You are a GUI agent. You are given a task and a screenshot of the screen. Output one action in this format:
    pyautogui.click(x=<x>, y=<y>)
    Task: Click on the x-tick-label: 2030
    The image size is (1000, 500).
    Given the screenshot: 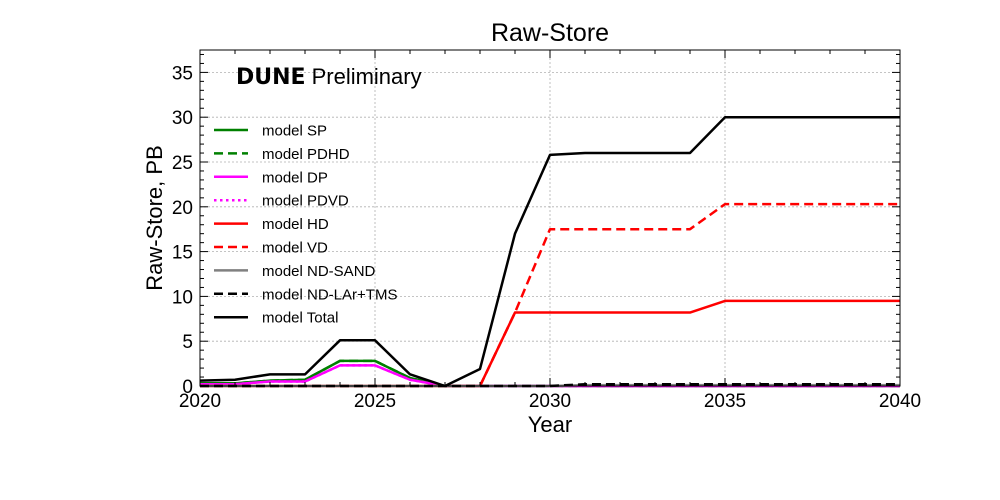 What is the action you would take?
    pyautogui.click(x=550, y=401)
    